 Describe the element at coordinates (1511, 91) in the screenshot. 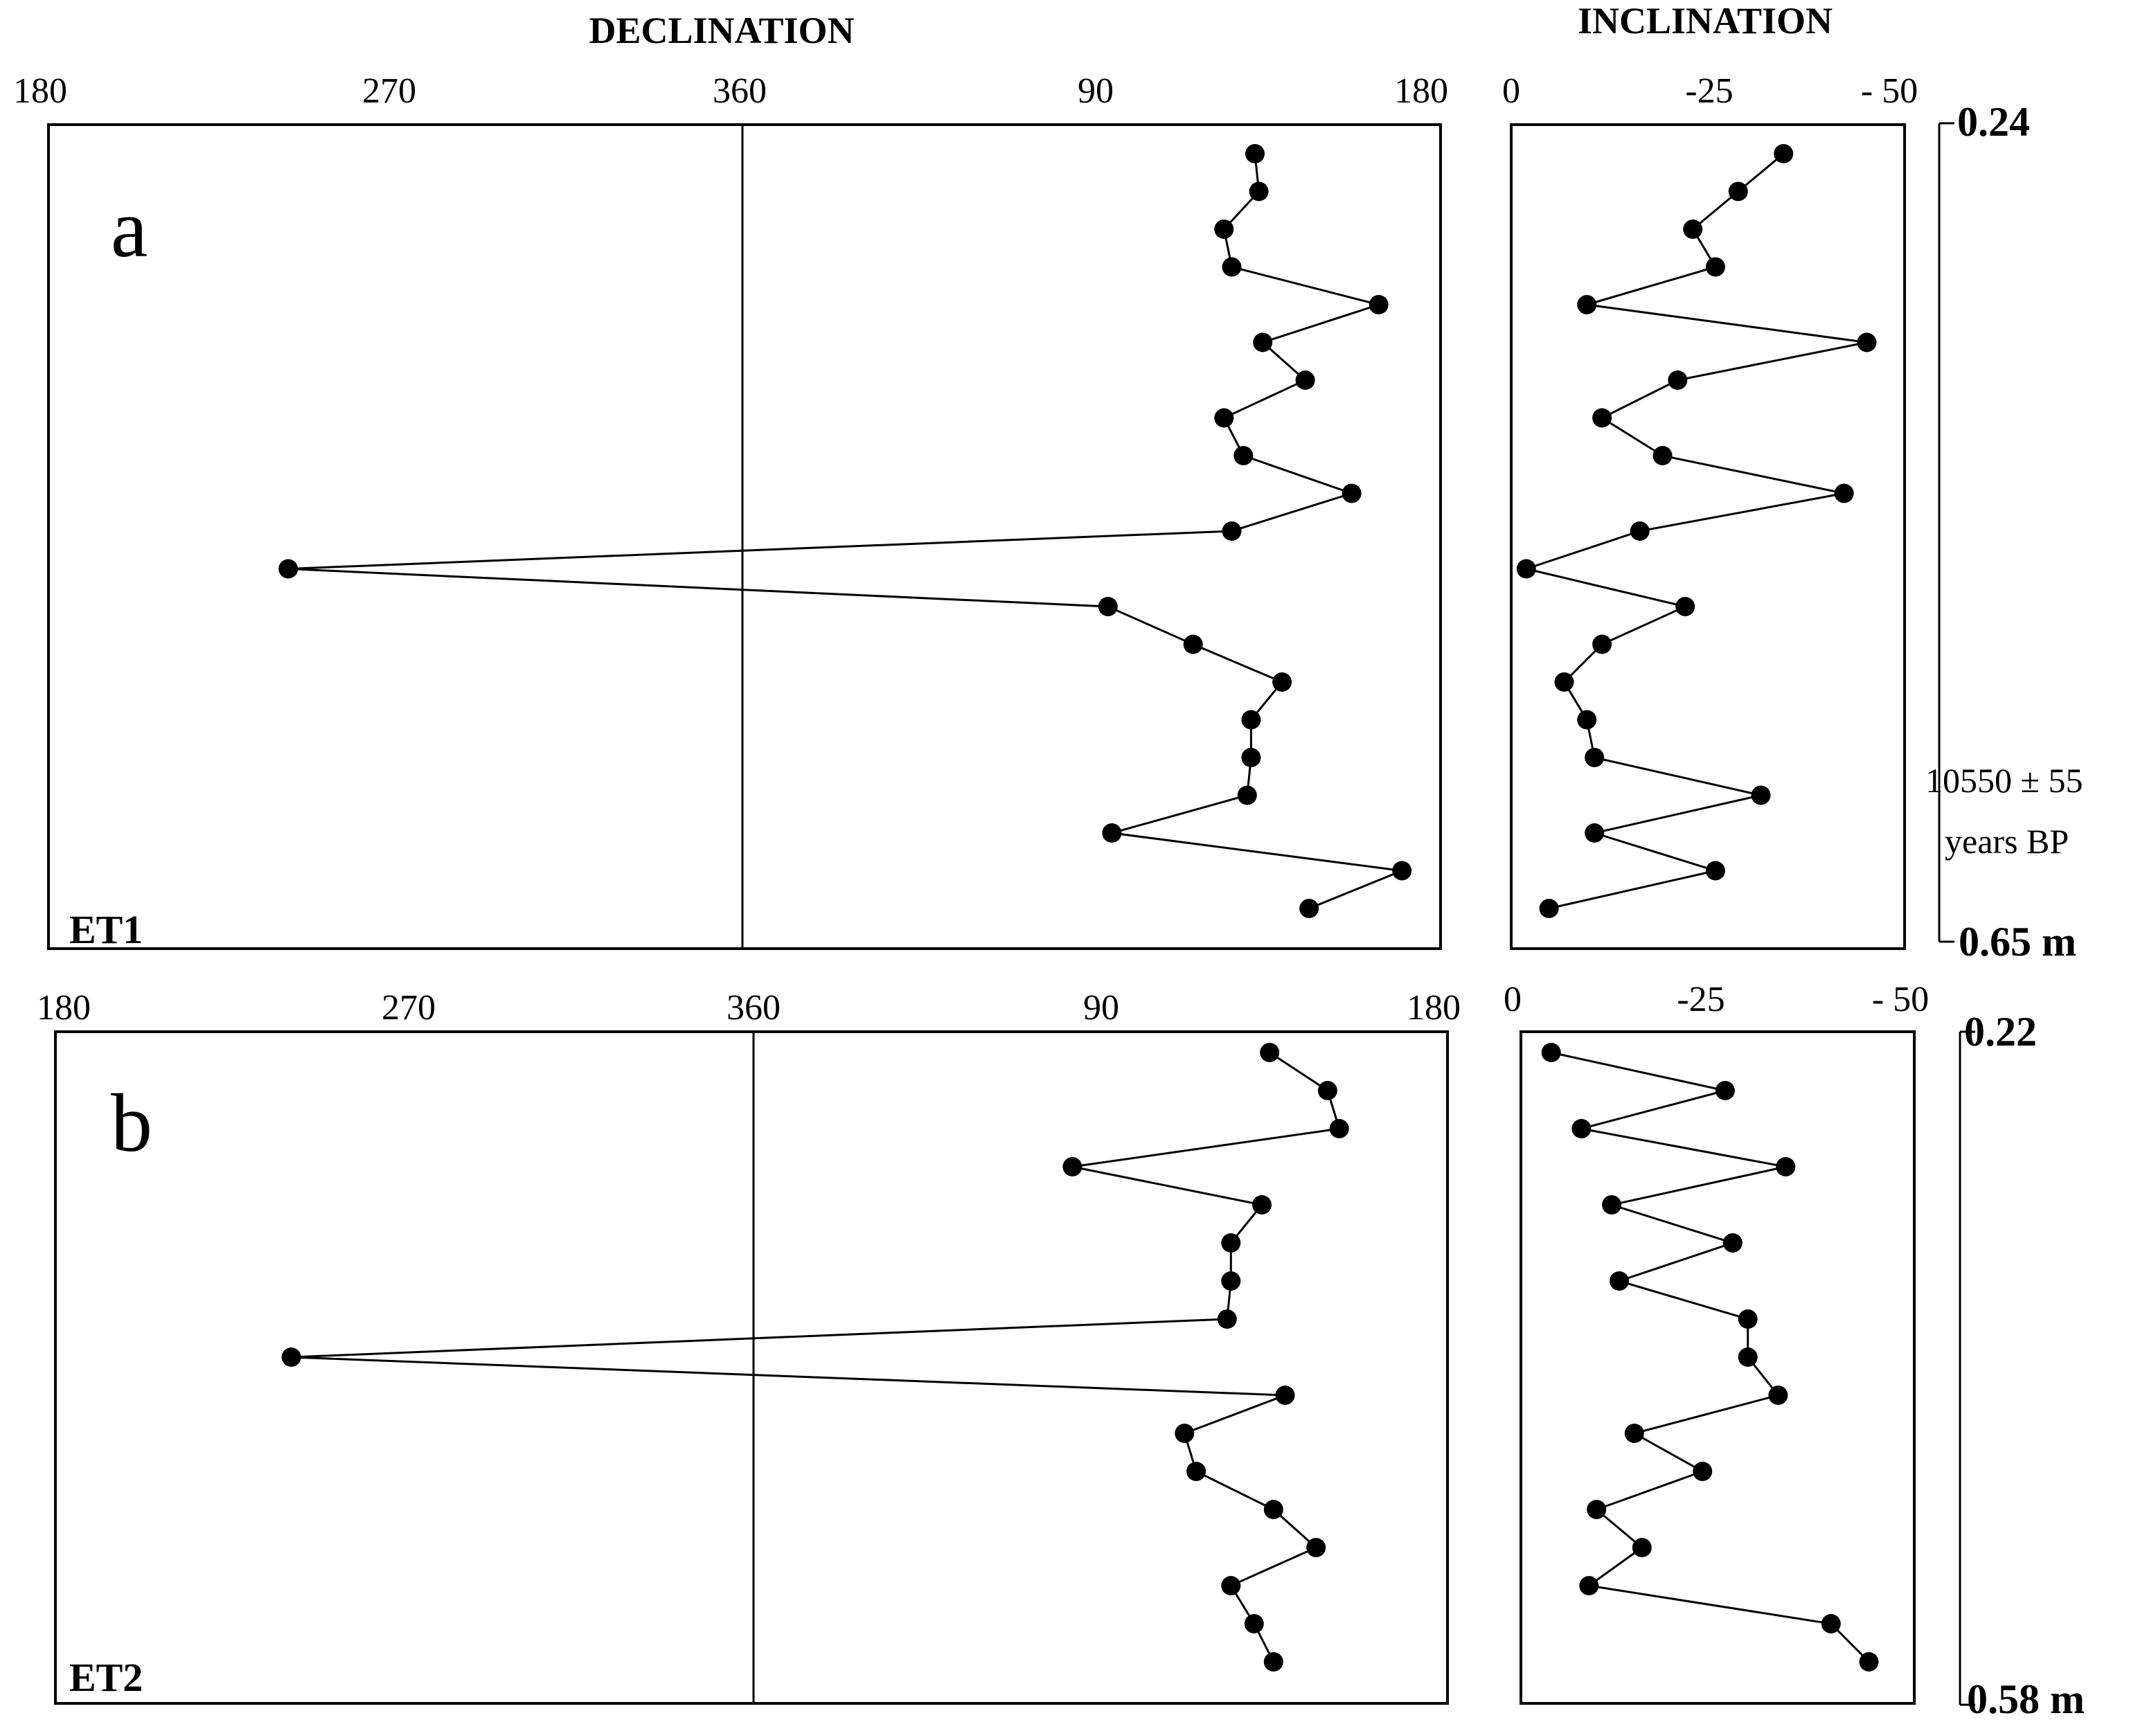

I see `panel-a-inc-tick-0: 0` at that location.